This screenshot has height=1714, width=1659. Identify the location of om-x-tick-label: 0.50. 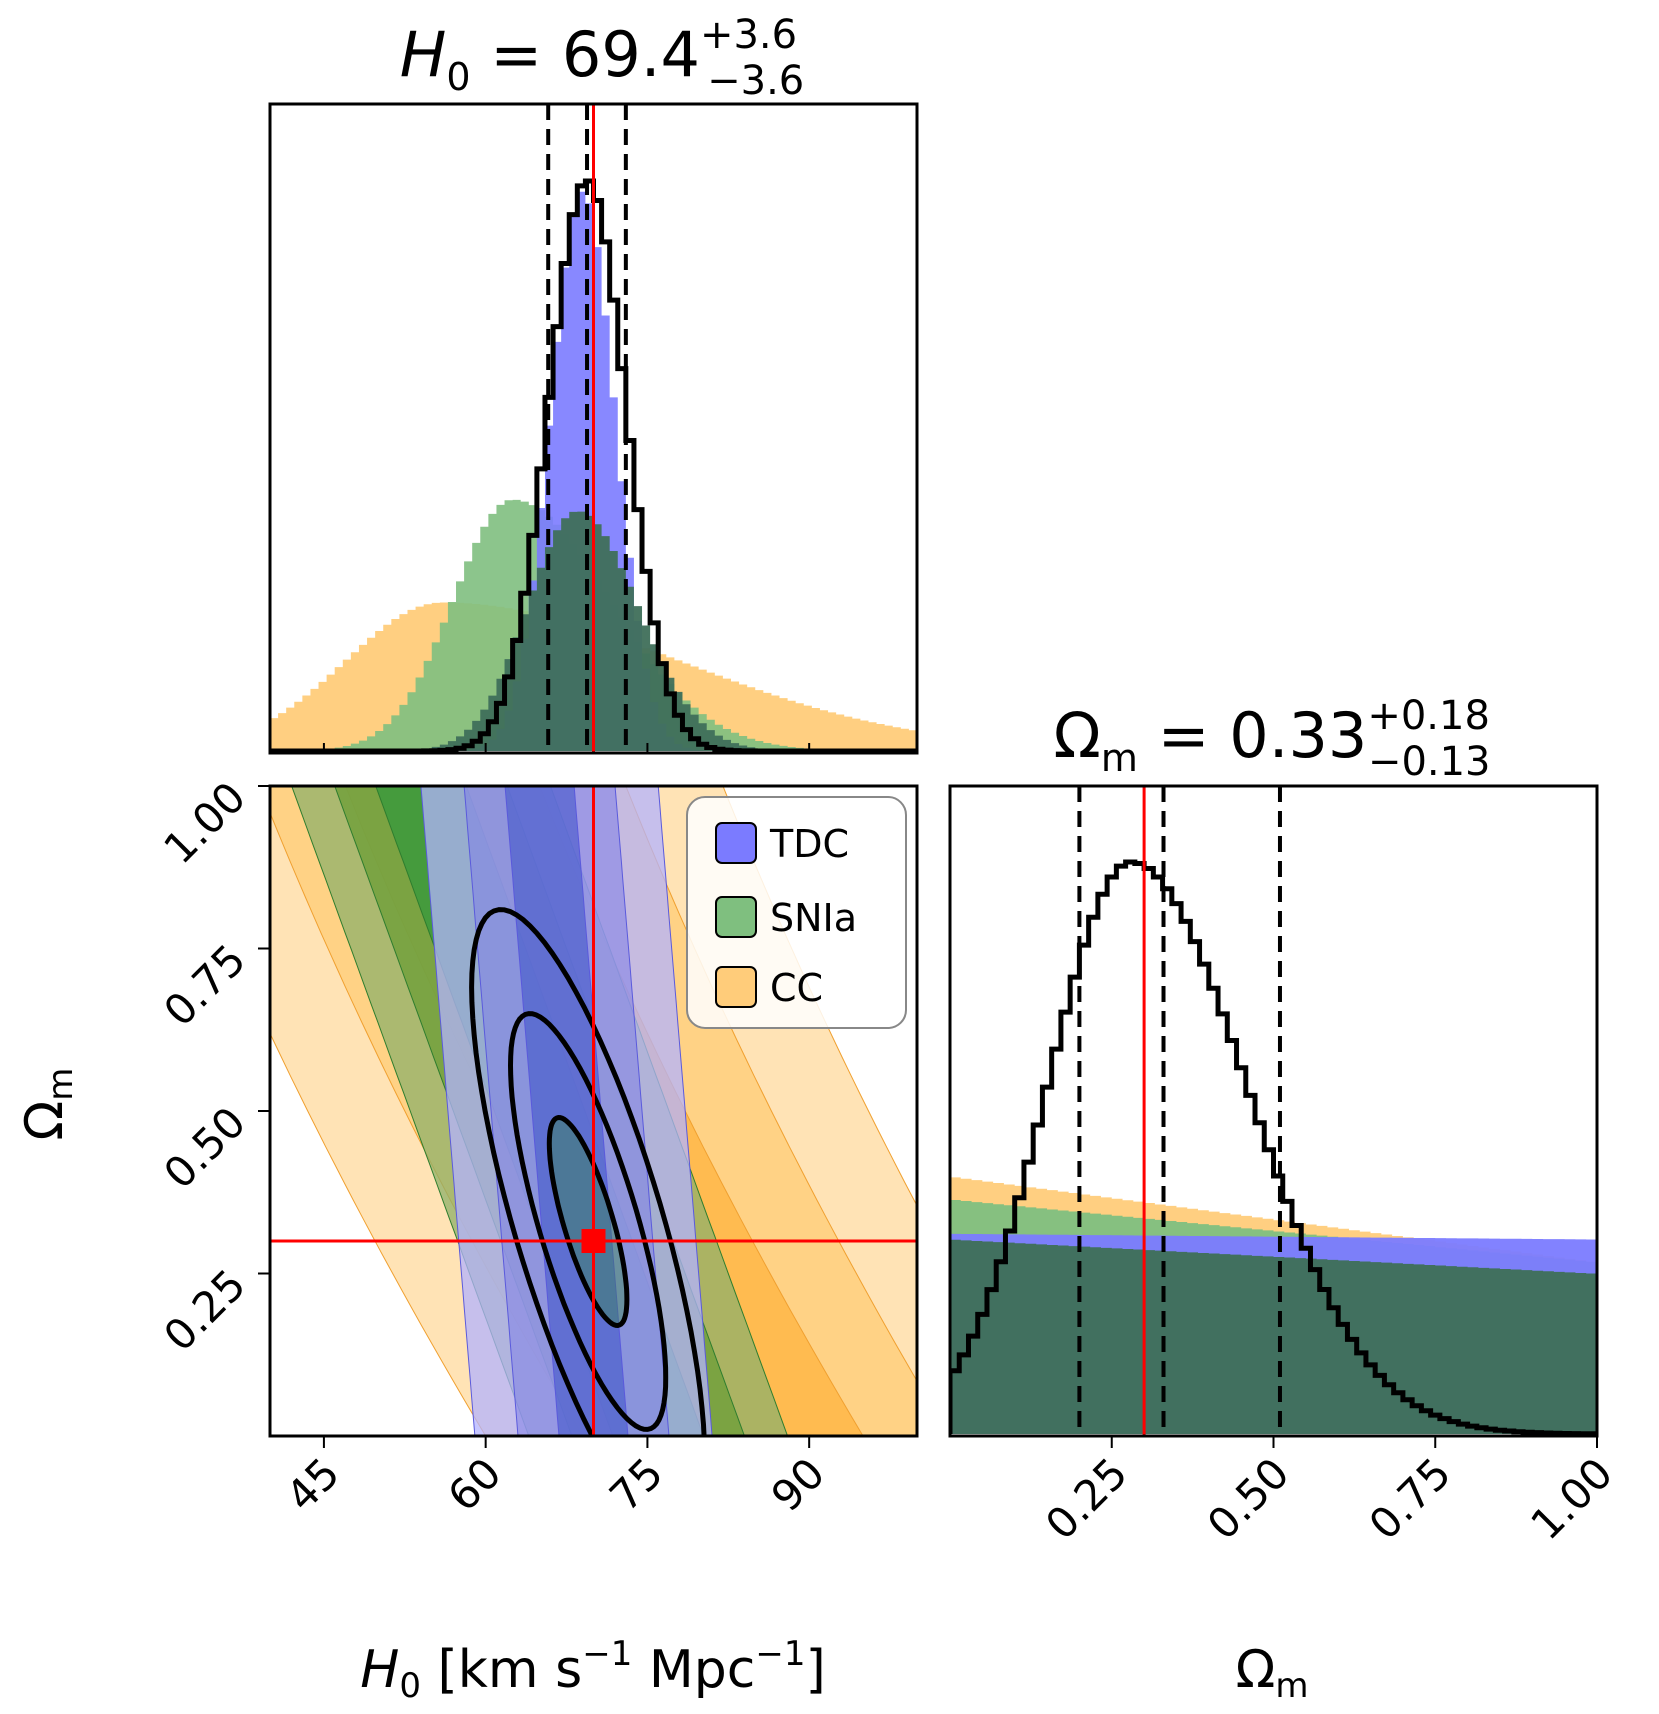
(1248, 1498).